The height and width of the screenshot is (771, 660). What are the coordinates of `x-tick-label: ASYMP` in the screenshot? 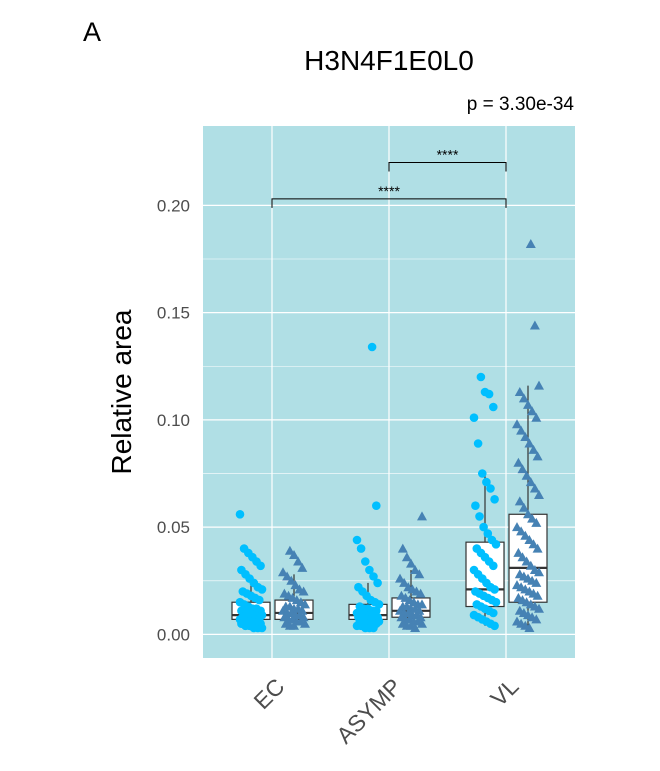 It's located at (368, 710).